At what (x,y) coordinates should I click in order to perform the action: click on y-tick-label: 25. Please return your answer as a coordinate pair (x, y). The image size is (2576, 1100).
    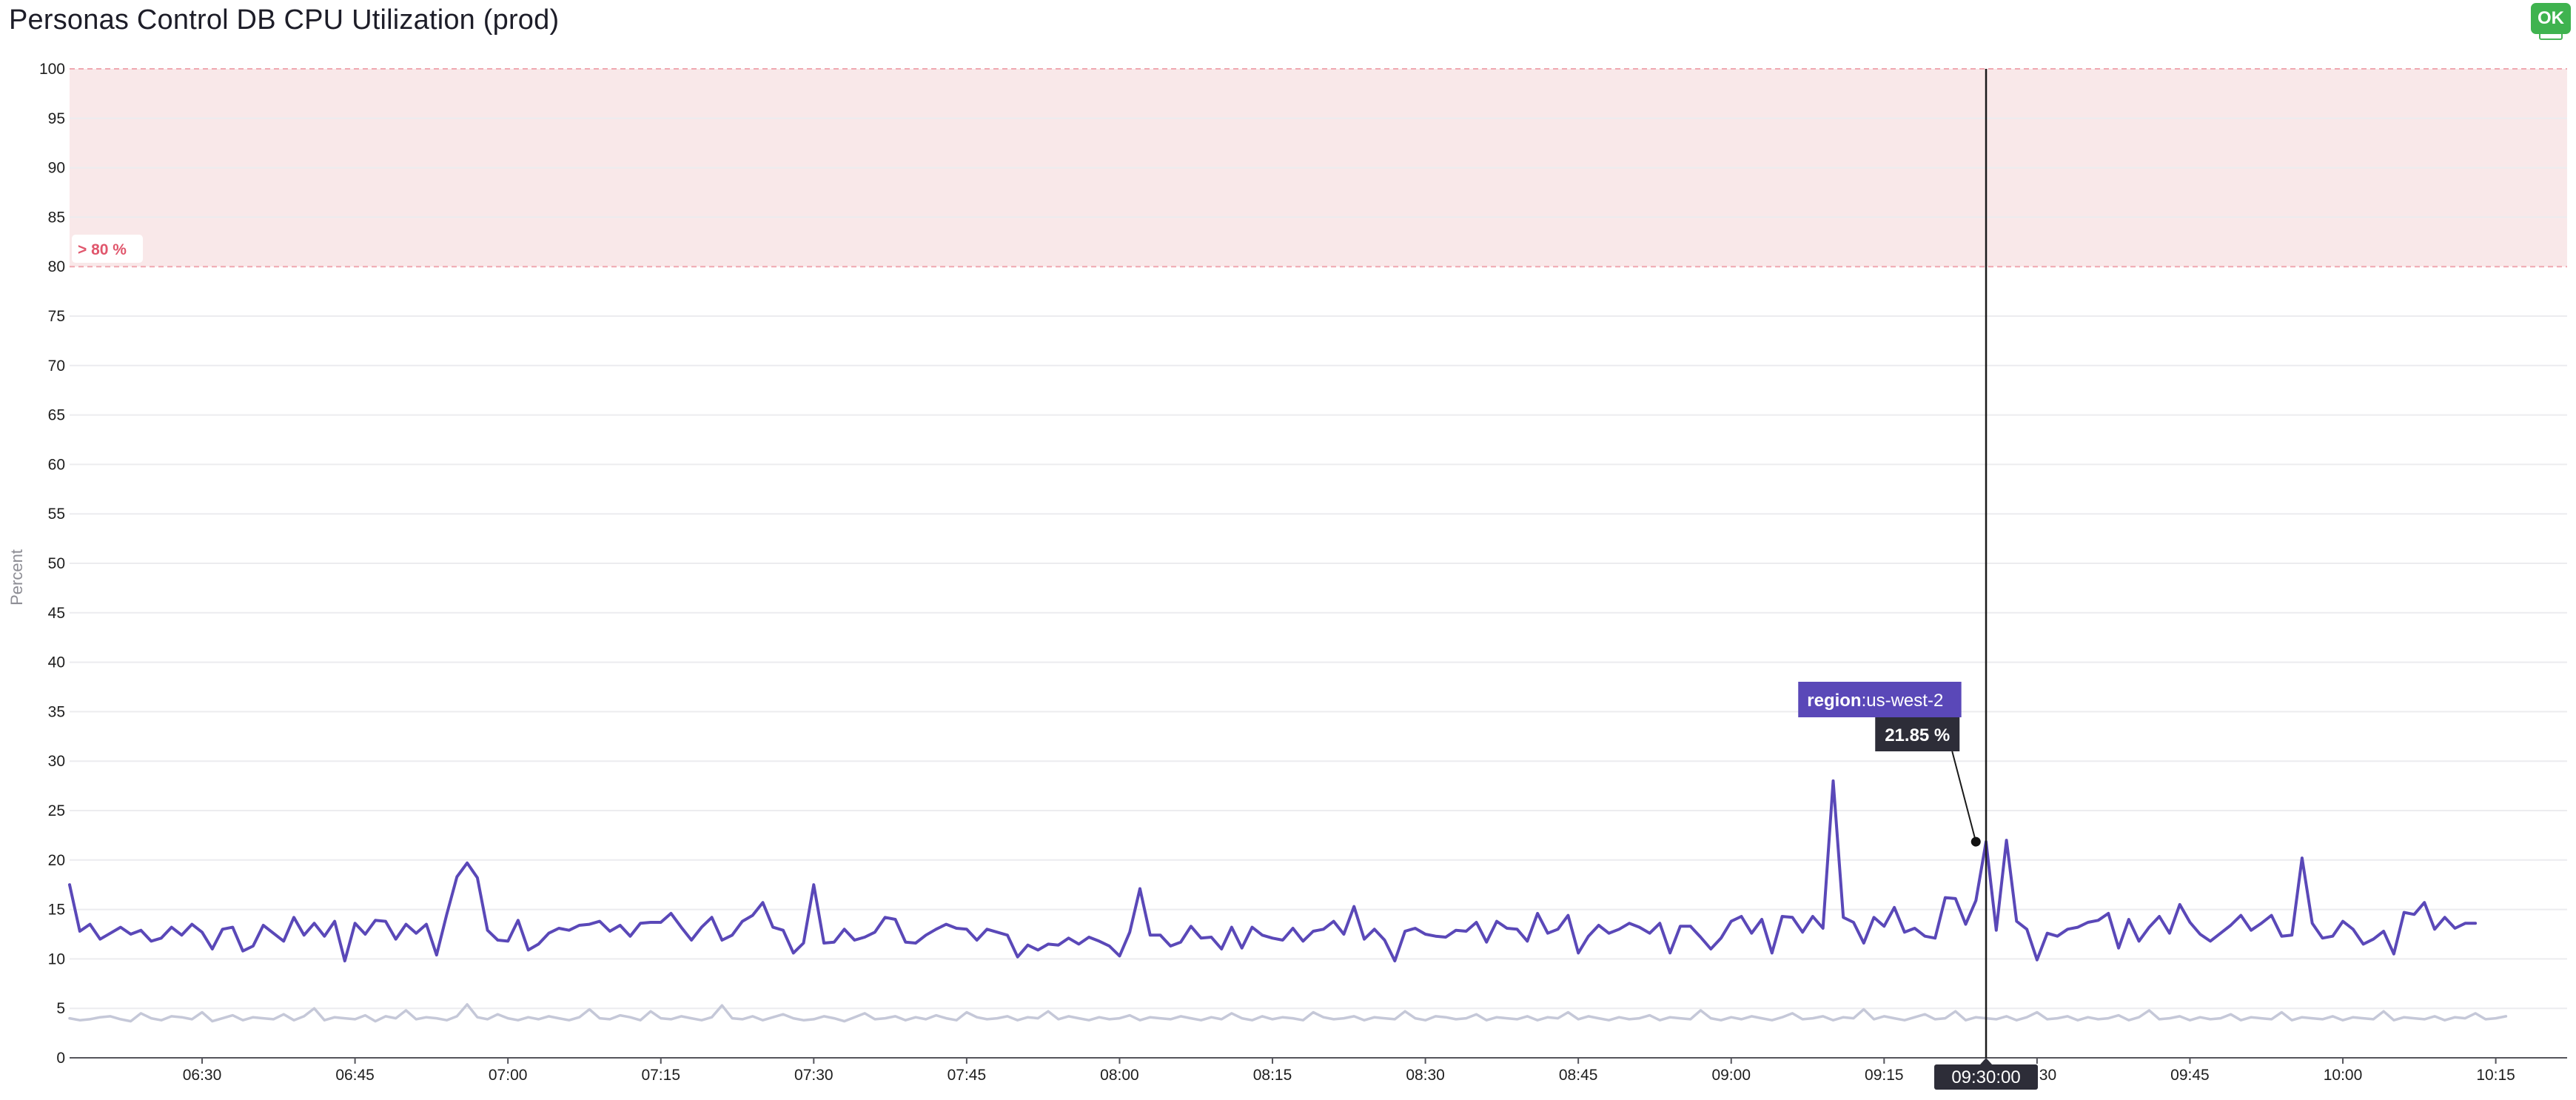
    Looking at the image, I should click on (56, 810).